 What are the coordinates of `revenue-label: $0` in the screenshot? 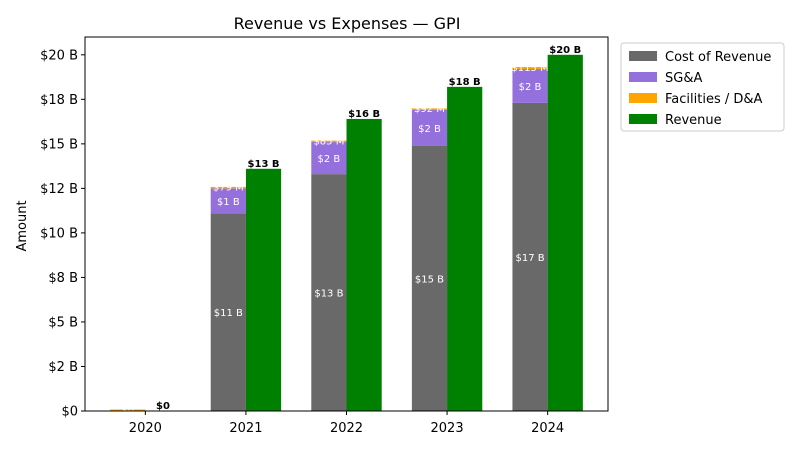 It's located at (163, 406).